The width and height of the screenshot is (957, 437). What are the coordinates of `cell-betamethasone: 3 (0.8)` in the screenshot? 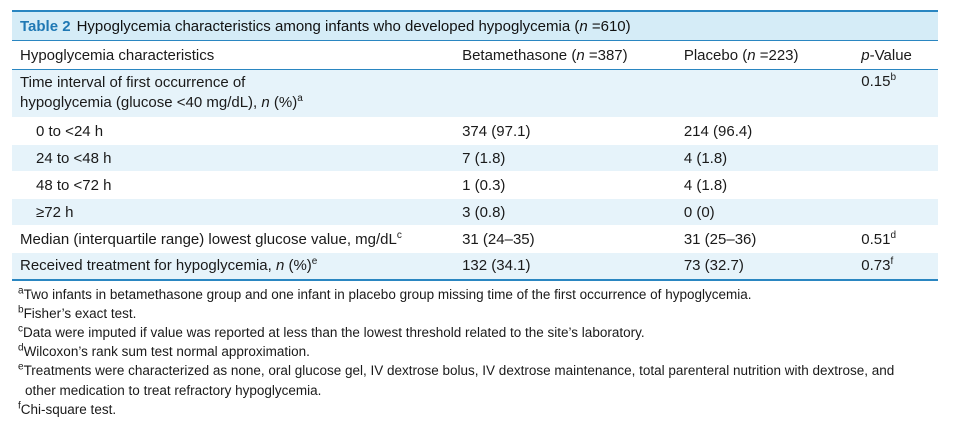 It's located at (484, 212).